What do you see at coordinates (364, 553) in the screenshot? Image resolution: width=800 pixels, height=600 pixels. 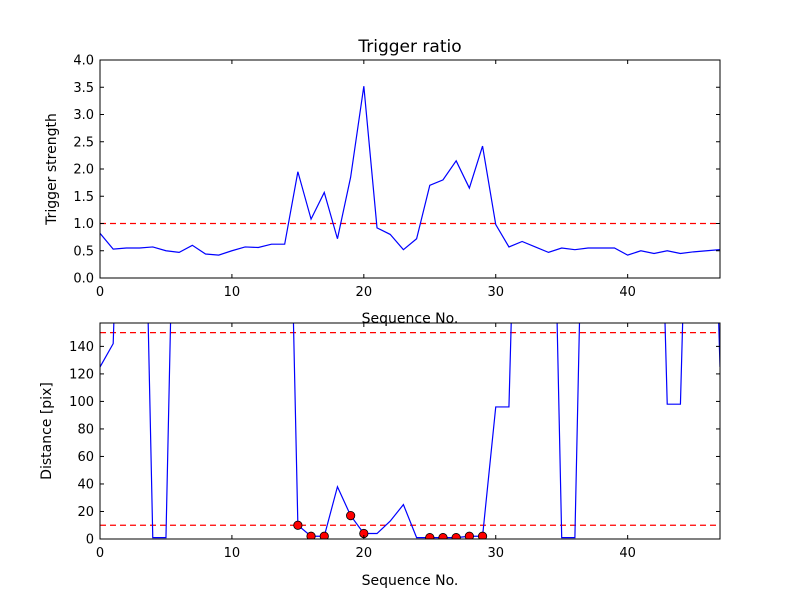 I see `bottom-x-tick-label: 20` at bounding box center [364, 553].